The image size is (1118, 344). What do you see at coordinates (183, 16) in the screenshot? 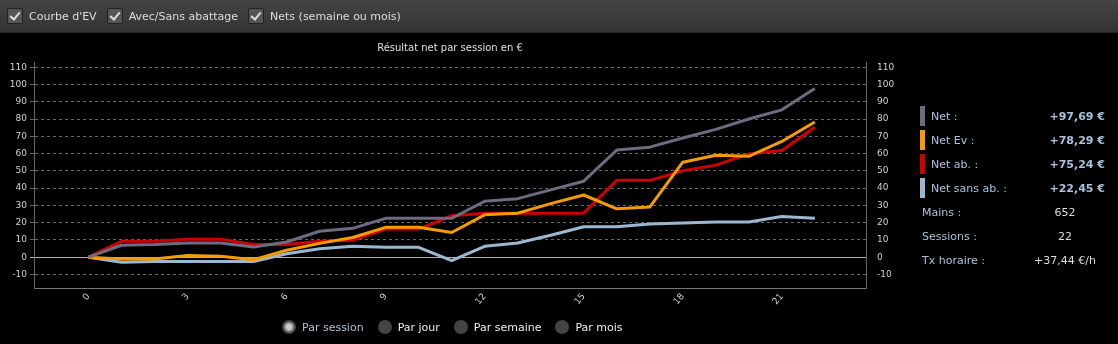
I see `text: Avec/Sans abattage` at bounding box center [183, 16].